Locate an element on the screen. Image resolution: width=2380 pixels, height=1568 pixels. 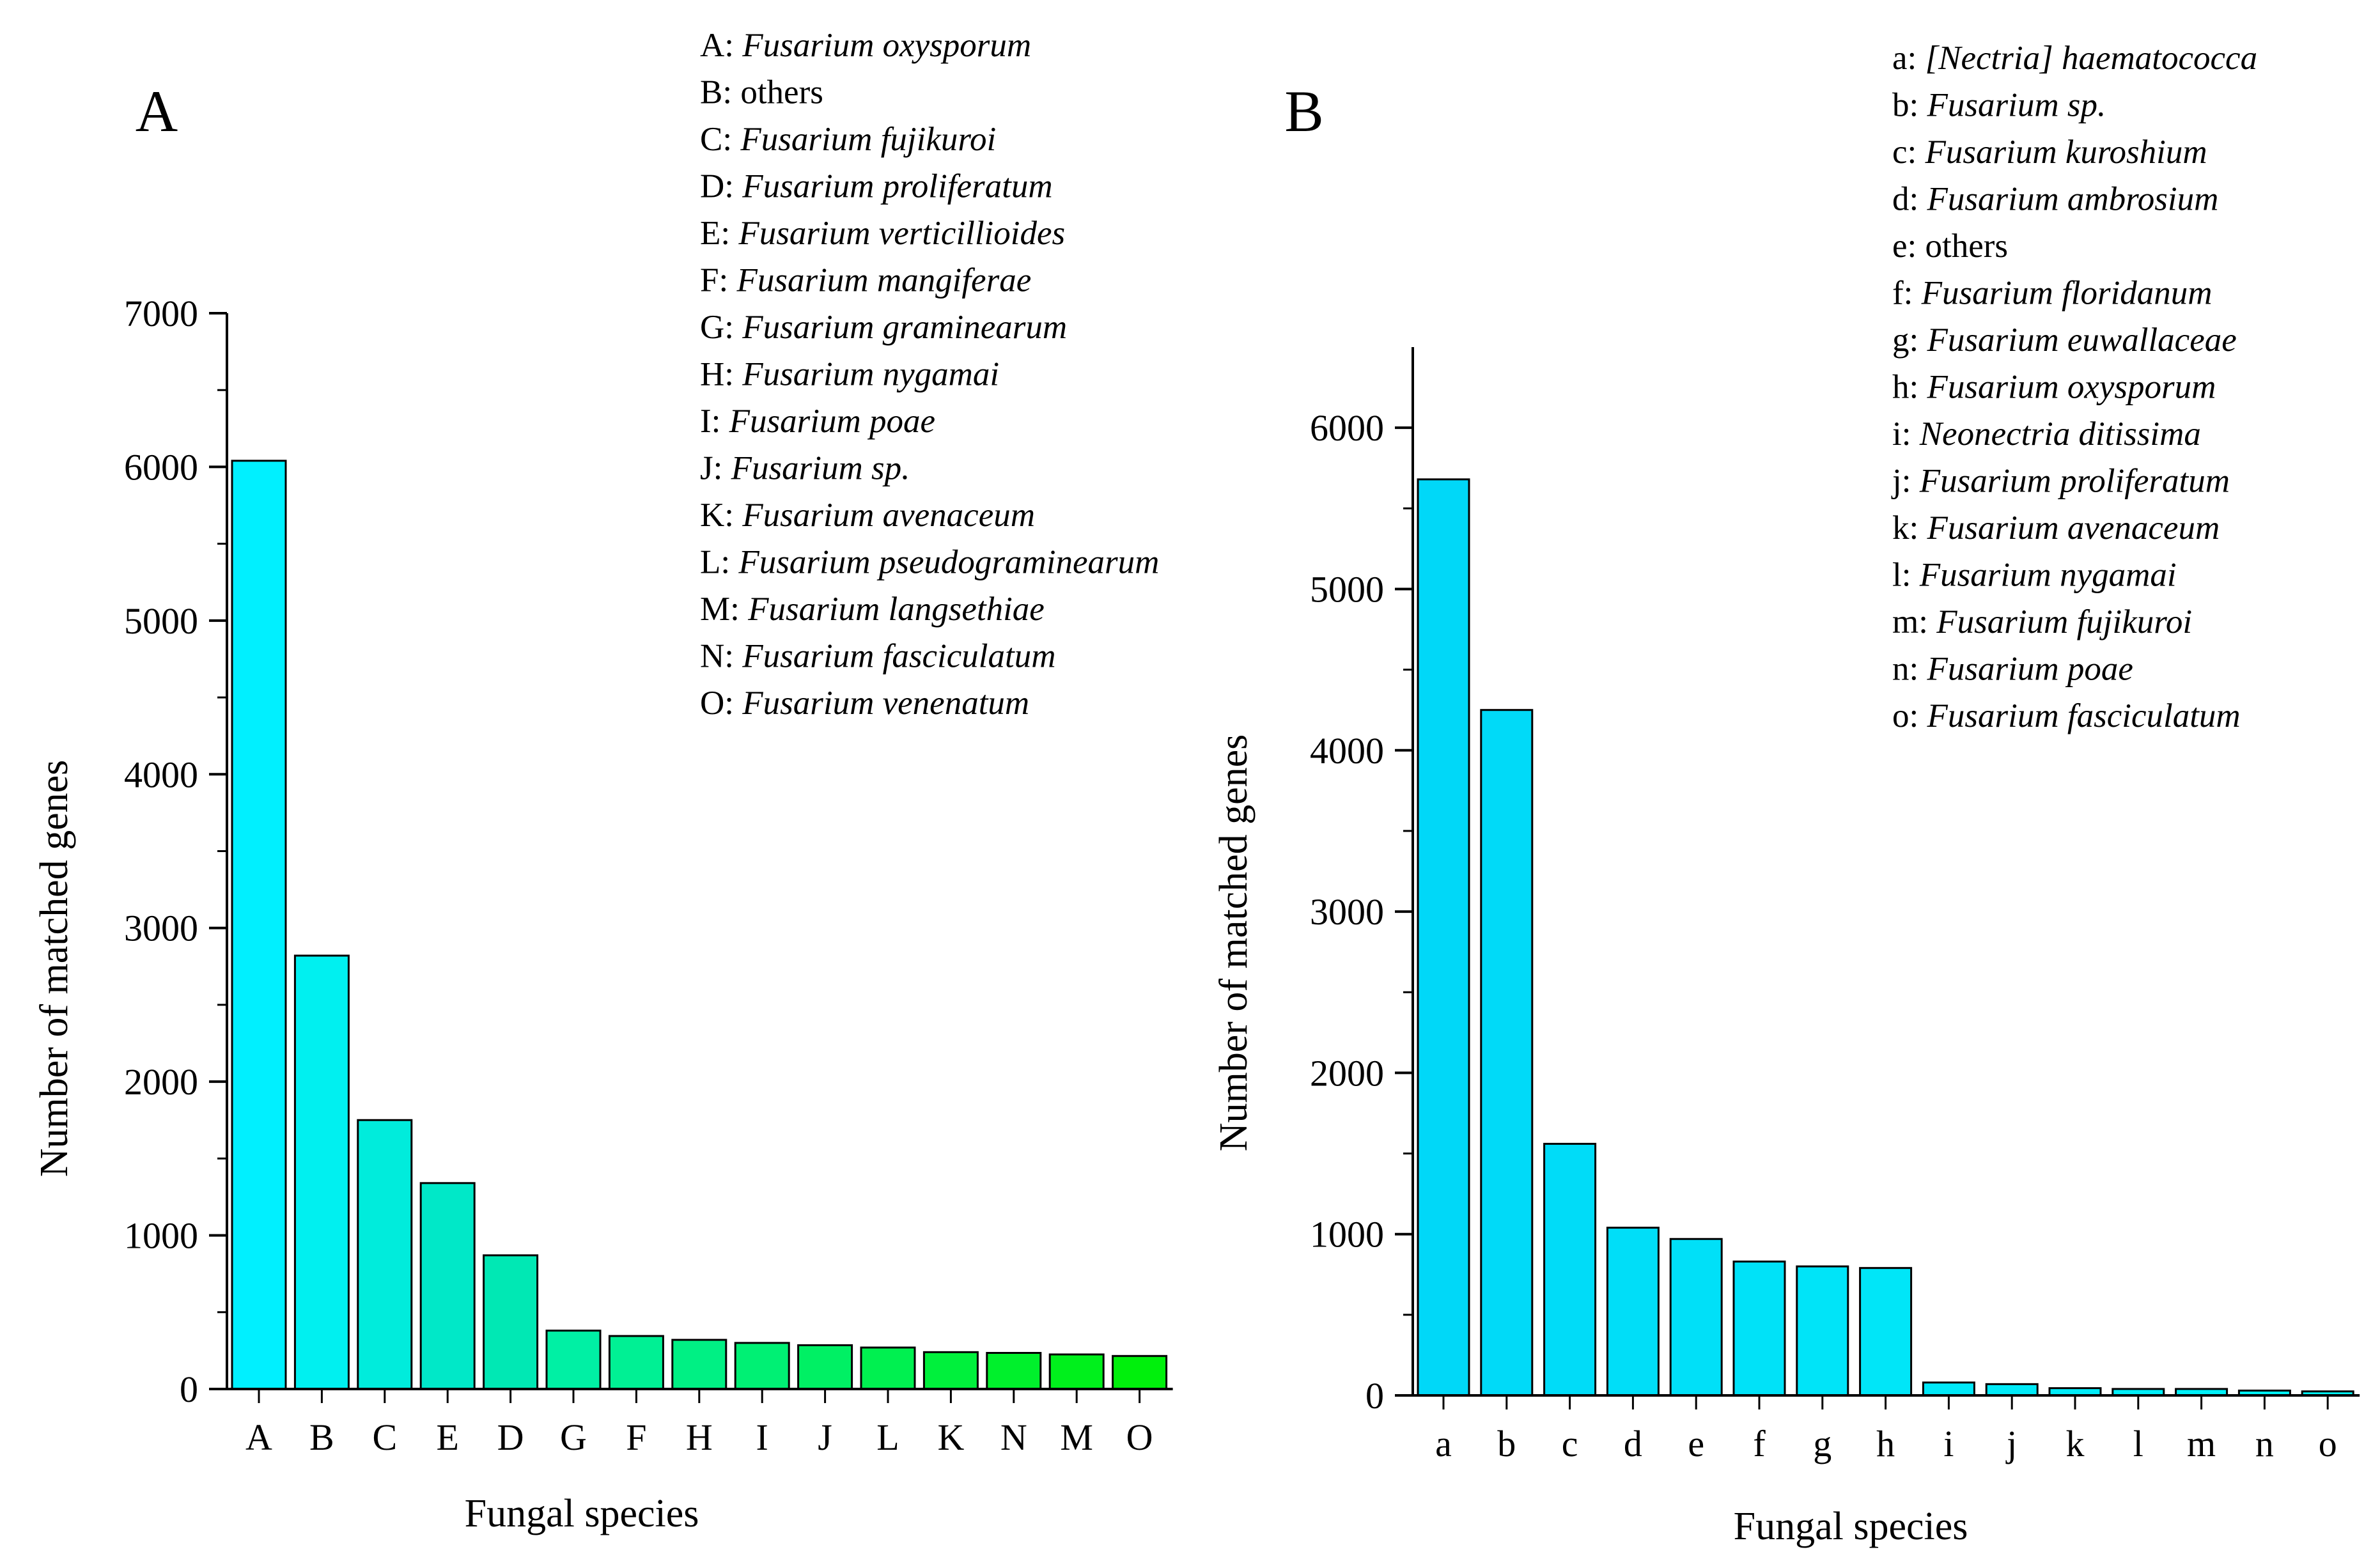
panel-a-legend-entry: O: Fusarium venenatum is located at coordinates (864, 703).